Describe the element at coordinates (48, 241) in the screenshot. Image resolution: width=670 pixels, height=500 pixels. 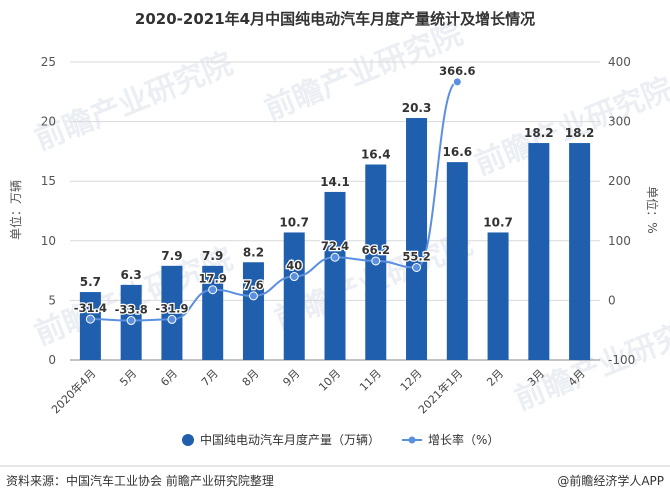
I see `left-tick-label: 10` at that location.